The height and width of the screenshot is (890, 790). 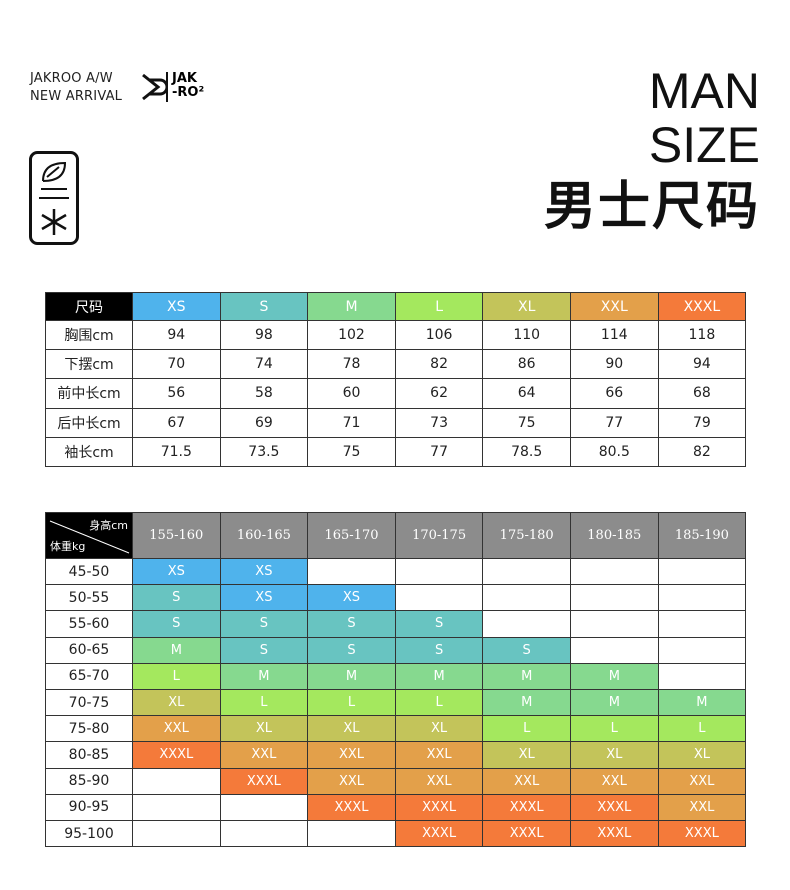 What do you see at coordinates (89, 755) in the screenshot?
I see `row-label: 80-85` at bounding box center [89, 755].